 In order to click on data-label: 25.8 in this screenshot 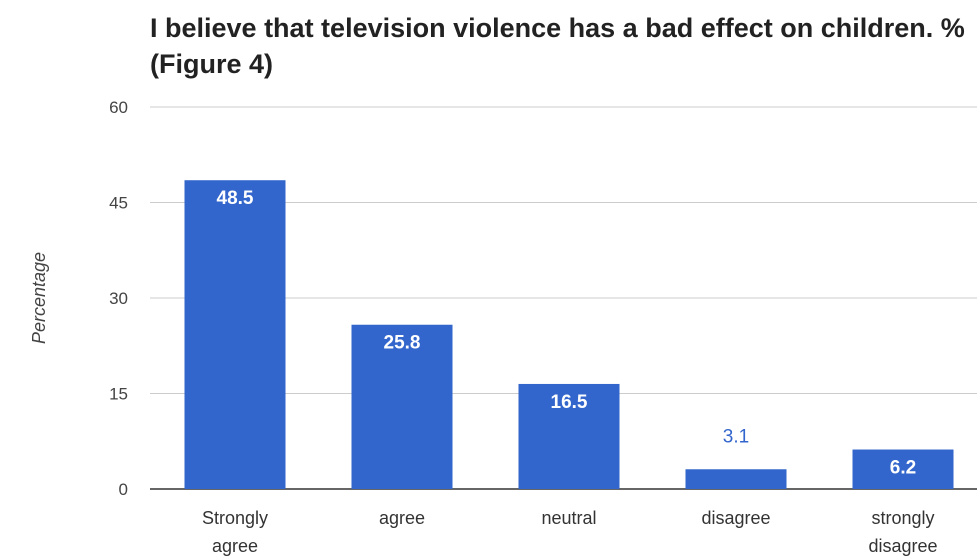, I will do `click(402, 343)`.